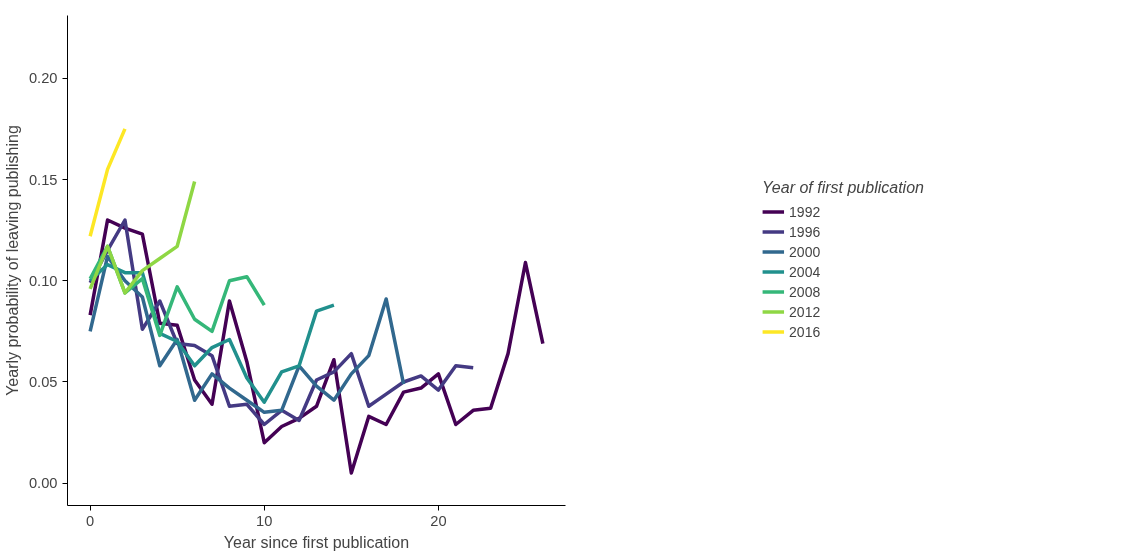 This screenshot has height=553, width=1121. What do you see at coordinates (12, 260) in the screenshot?
I see `y-axis-title: Yearly probability of leaving publishing` at bounding box center [12, 260].